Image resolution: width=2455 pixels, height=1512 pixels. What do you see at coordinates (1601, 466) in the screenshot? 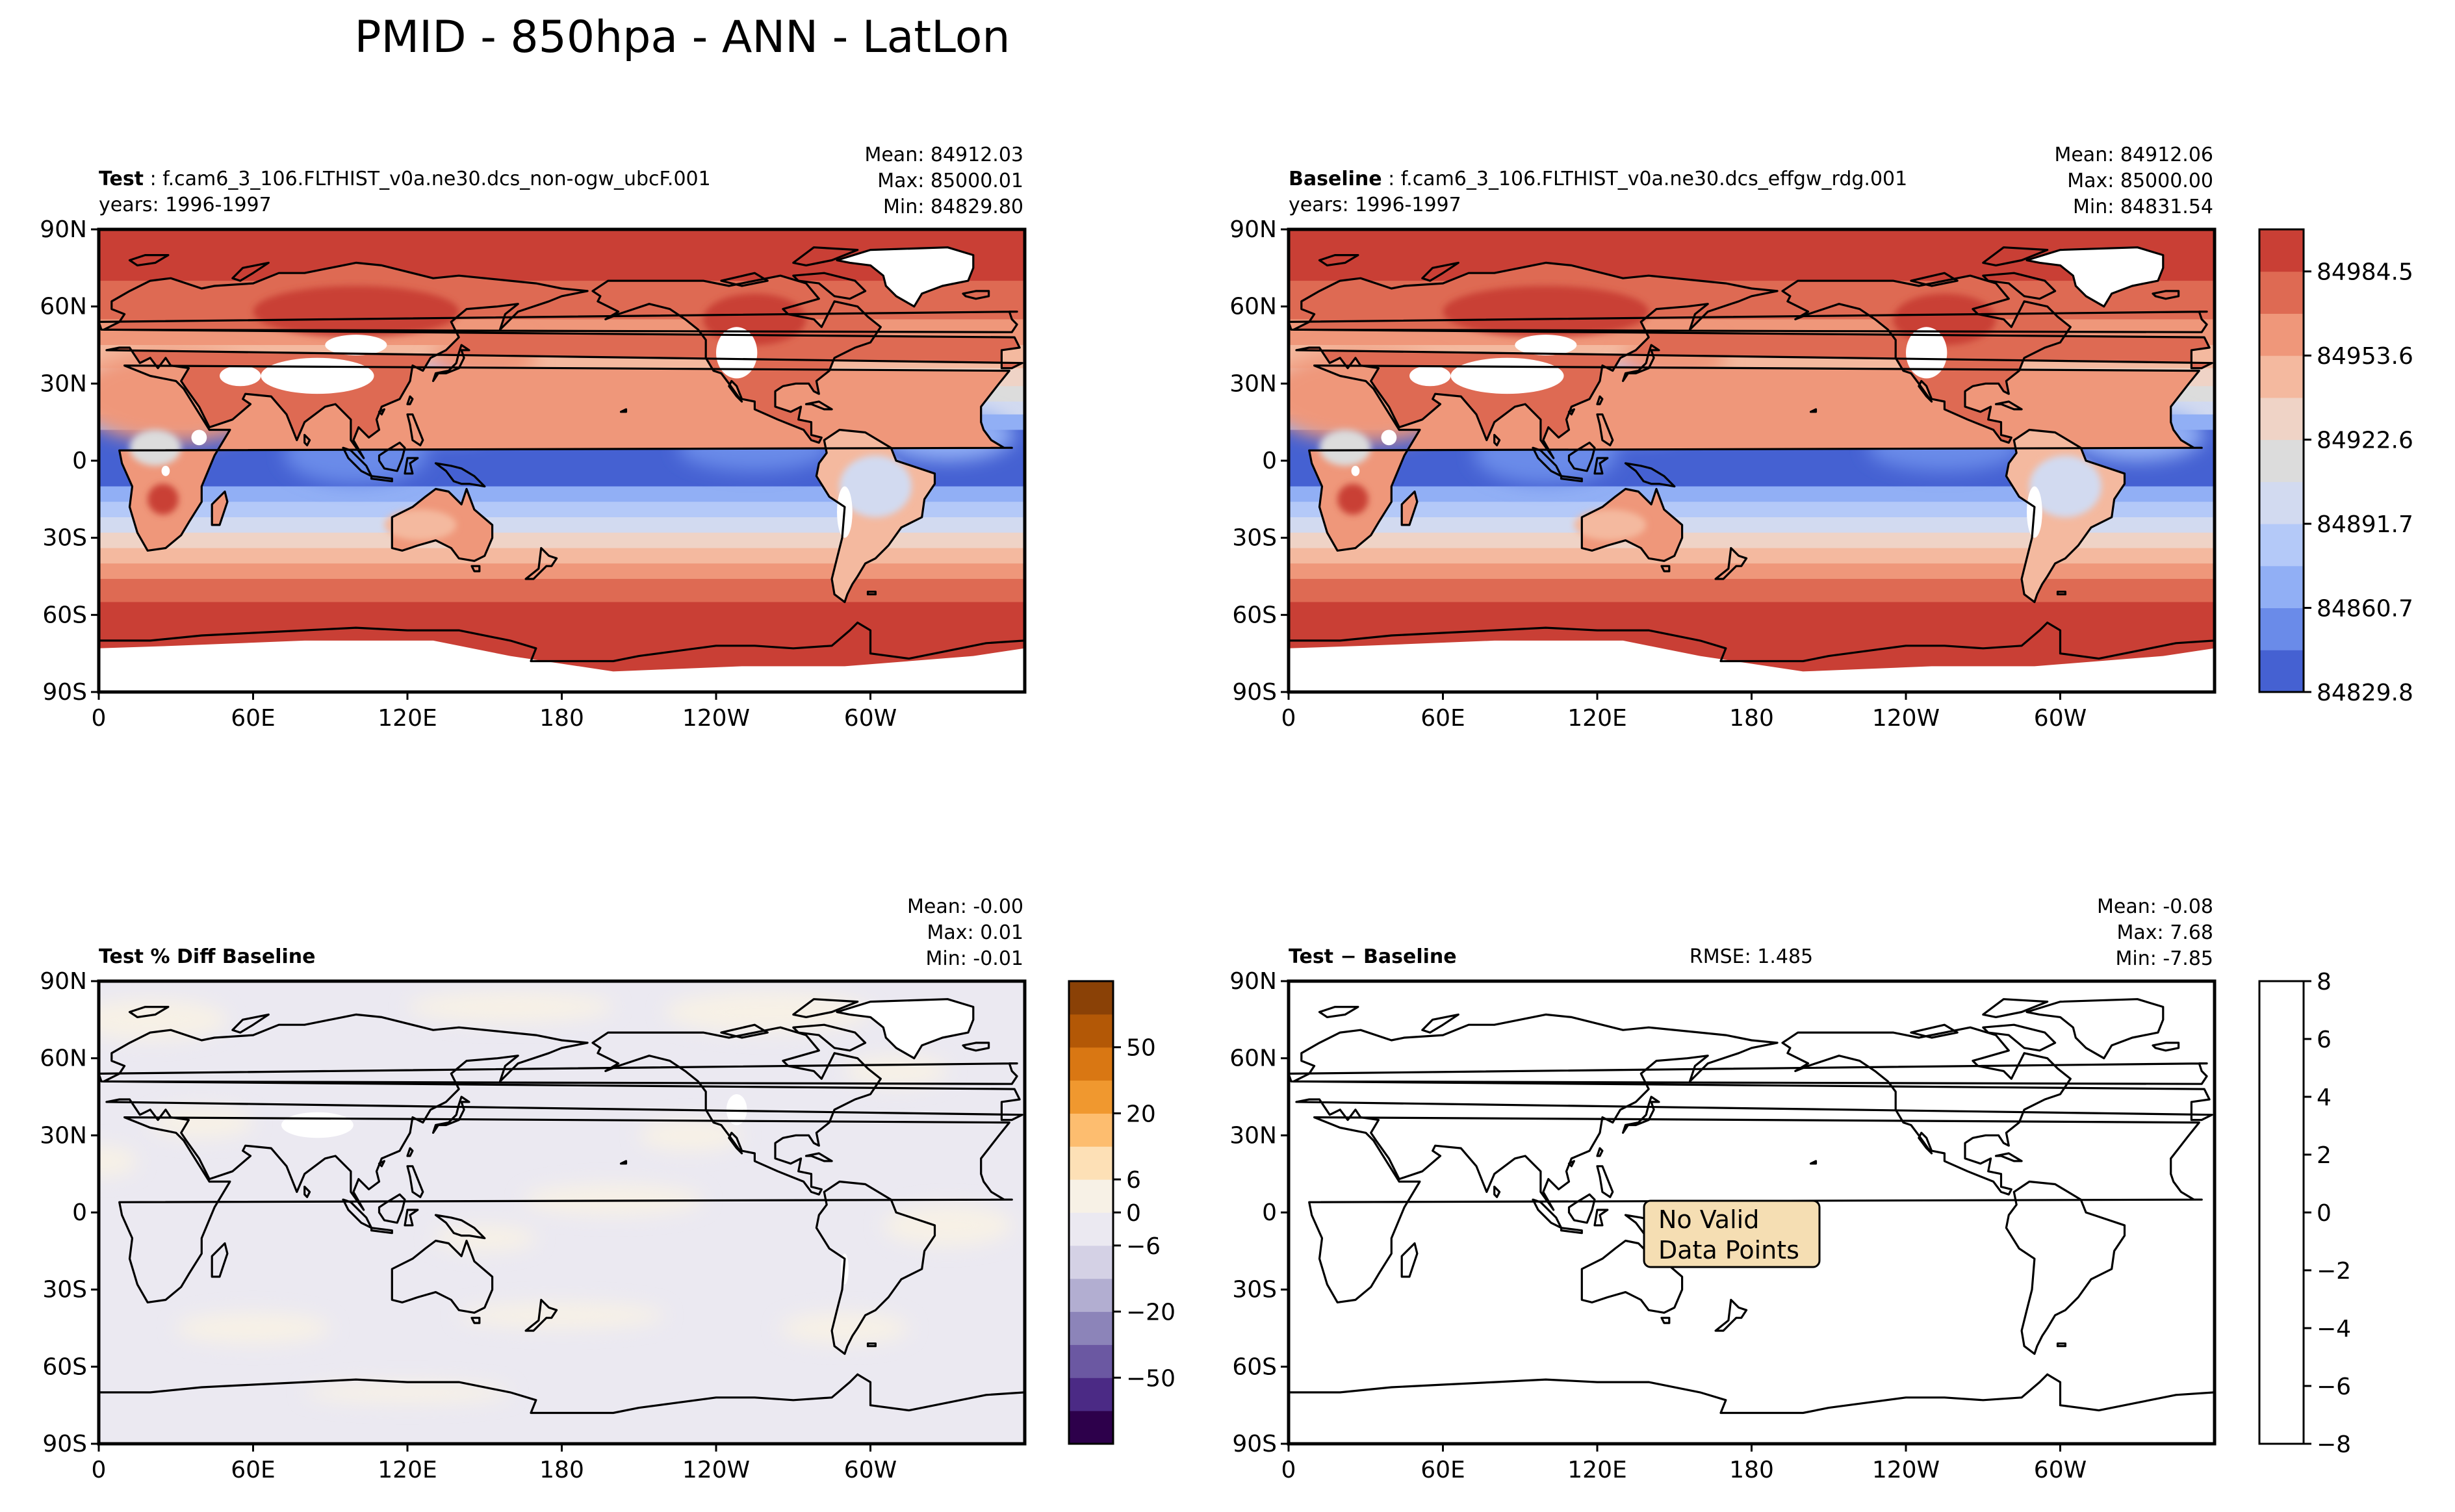
I see `coastline-sulawesi` at bounding box center [1601, 466].